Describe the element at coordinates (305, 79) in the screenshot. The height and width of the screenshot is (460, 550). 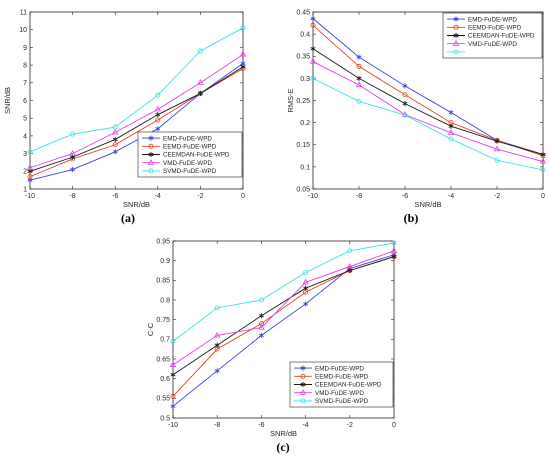
I see `y-tick-label: 0.3` at that location.